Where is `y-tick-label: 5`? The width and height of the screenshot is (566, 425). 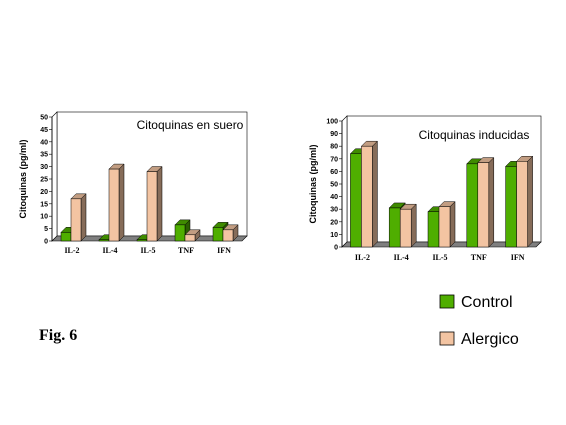
y-tick-label: 5 is located at coordinates (46, 229).